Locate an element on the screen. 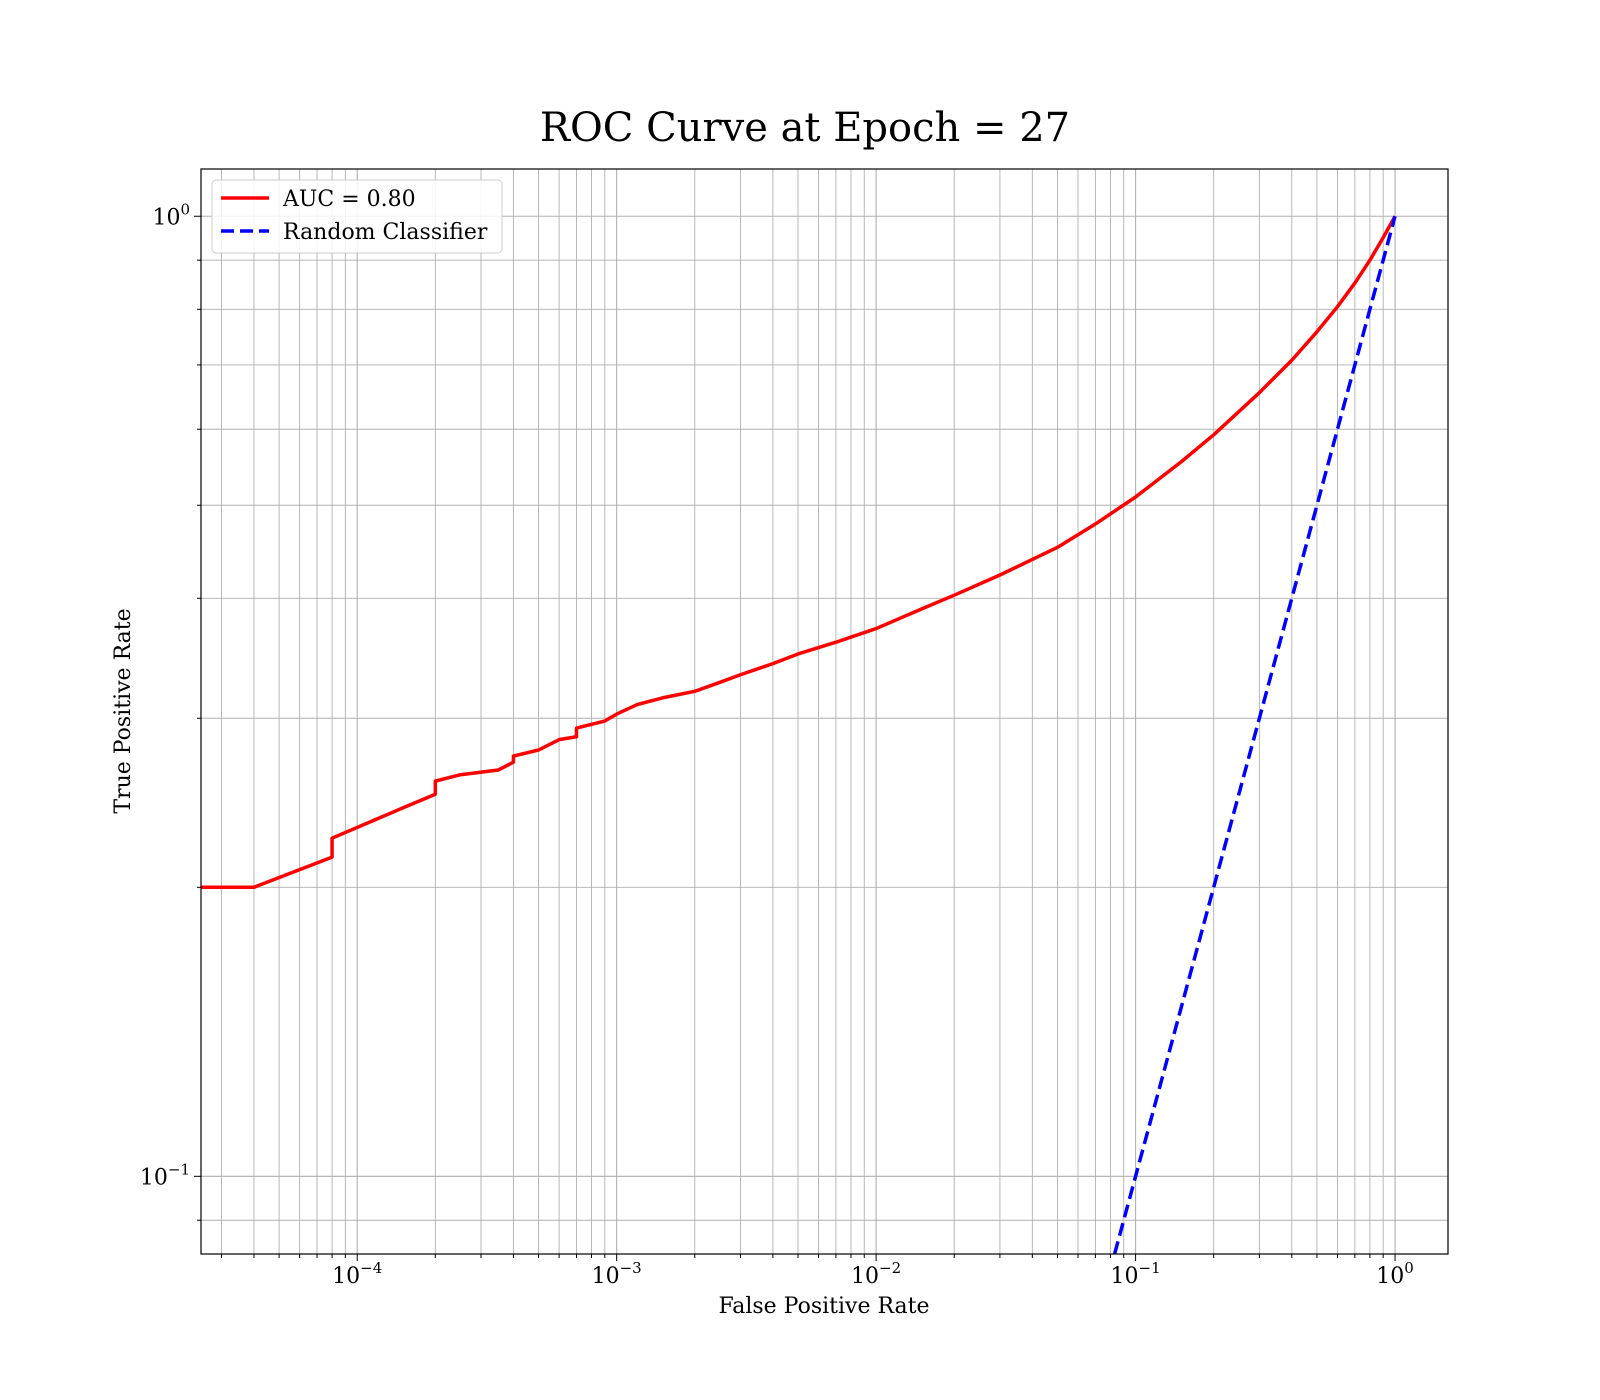 The width and height of the screenshot is (1600, 1400). chart-title: ROC Curve at Epoch = 27 is located at coordinates (805, 128).